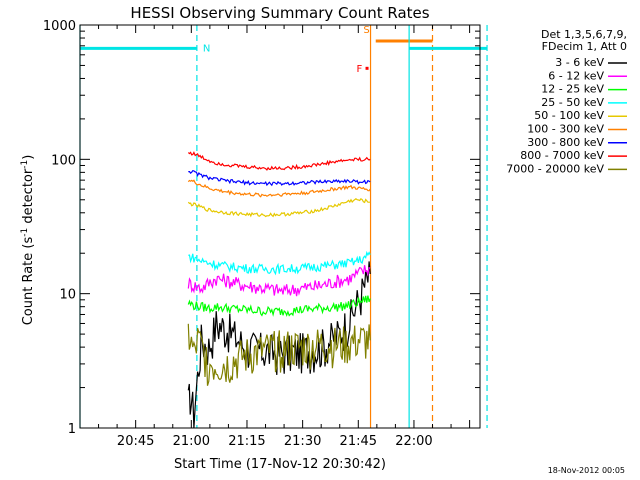 This screenshot has width=640, height=480. Describe the element at coordinates (286, 50) in the screenshot. I see `flag-labels: N S F` at that location.